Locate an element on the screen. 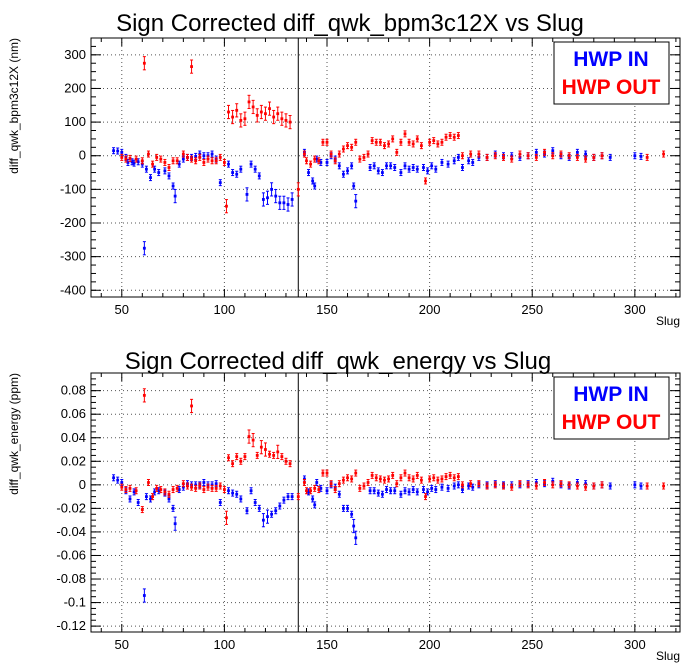 This screenshot has width=696, height=672. y-tick-label: 200 is located at coordinates (75, 87).